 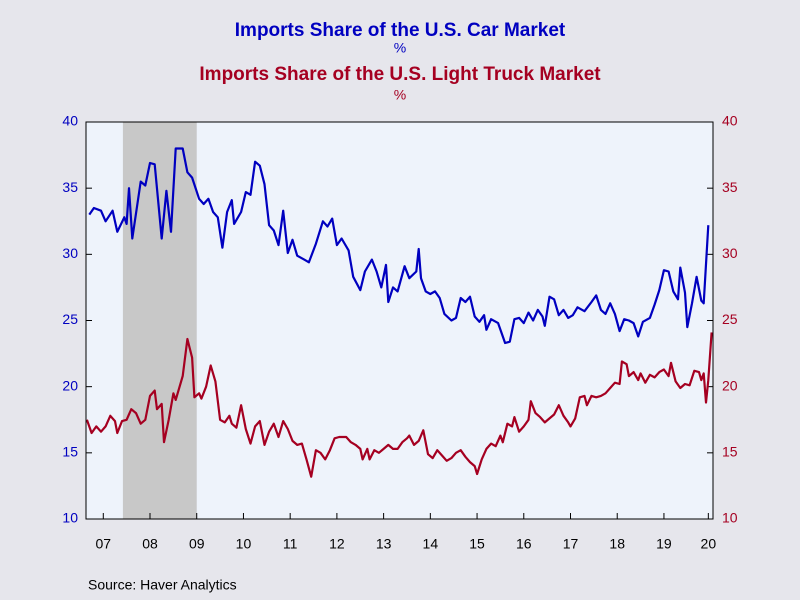 What do you see at coordinates (384, 544) in the screenshot?
I see `x-tick-label: 13` at bounding box center [384, 544].